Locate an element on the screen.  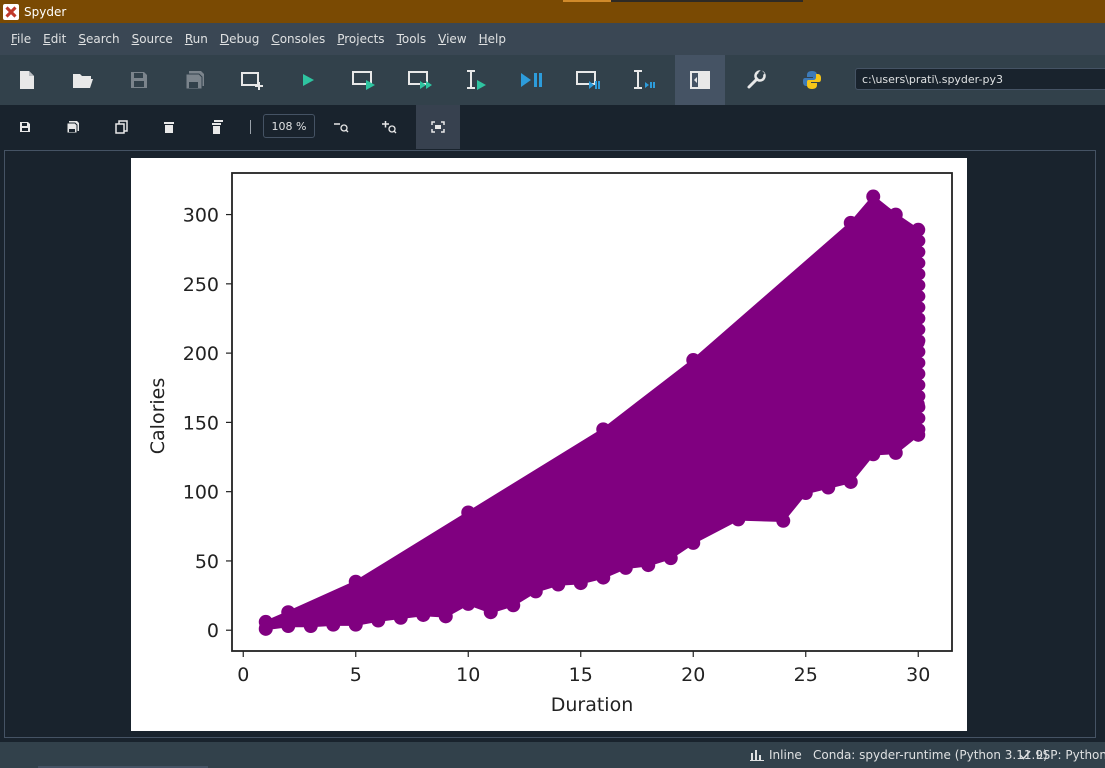
save-plot-button is located at coordinates (25, 127).